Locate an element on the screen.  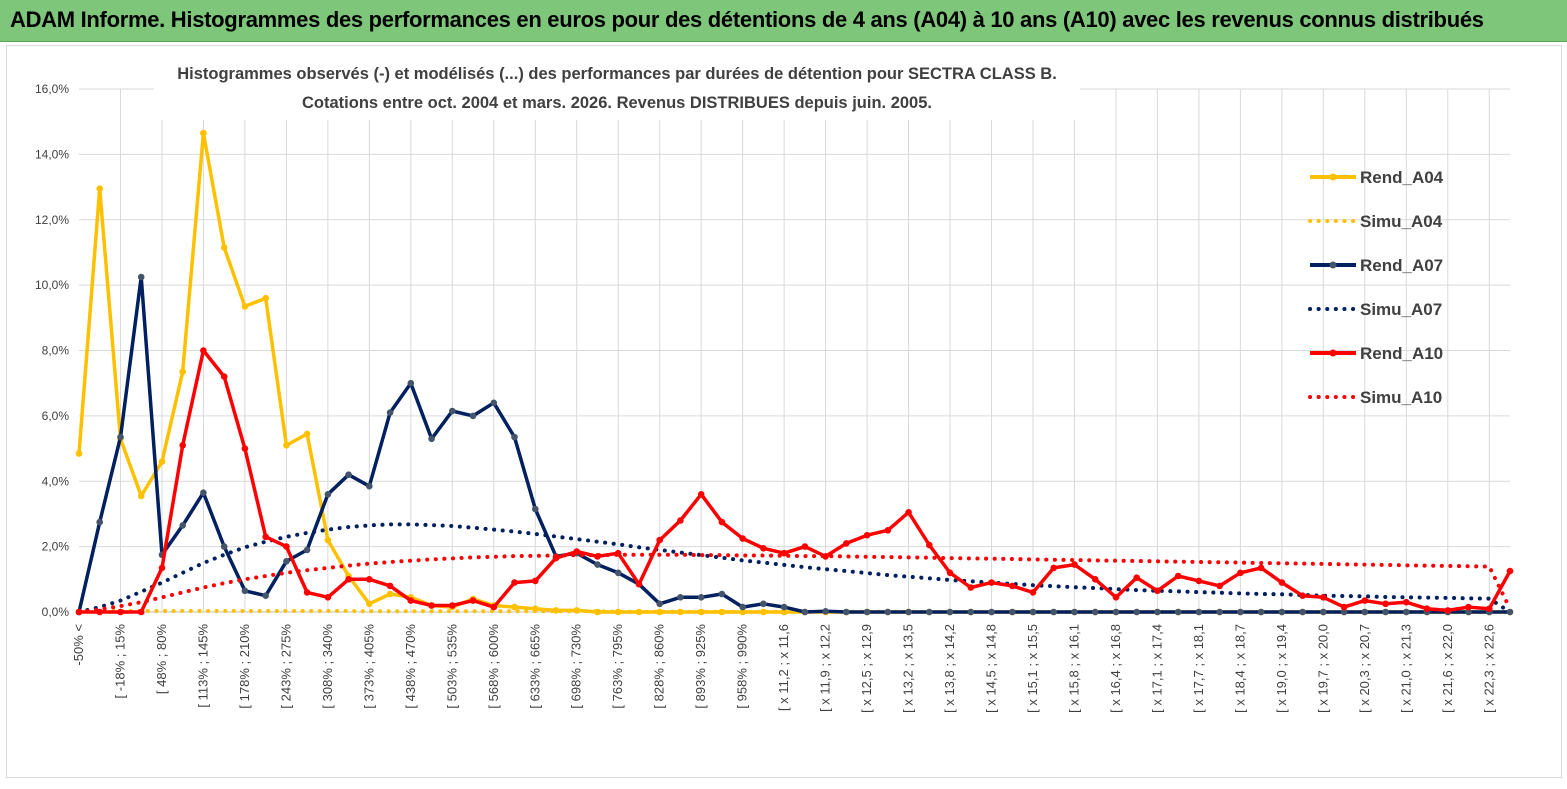
legend-label-simu-a04: Simu_A04 is located at coordinates (1401, 221).